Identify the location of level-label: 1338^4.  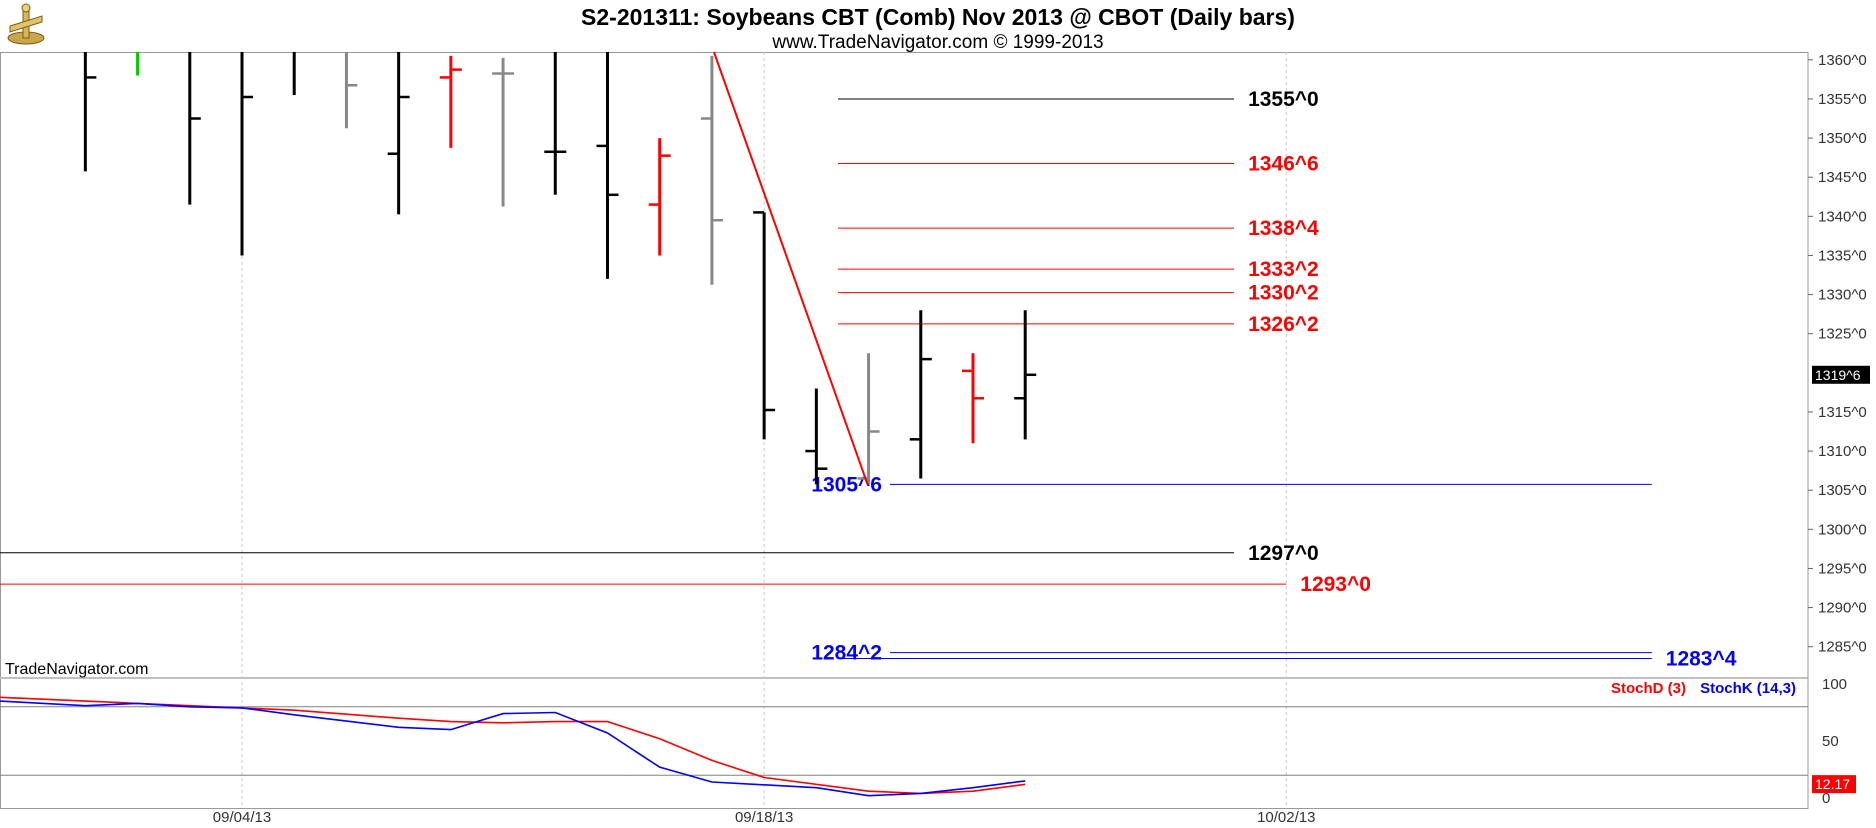
(1283, 228).